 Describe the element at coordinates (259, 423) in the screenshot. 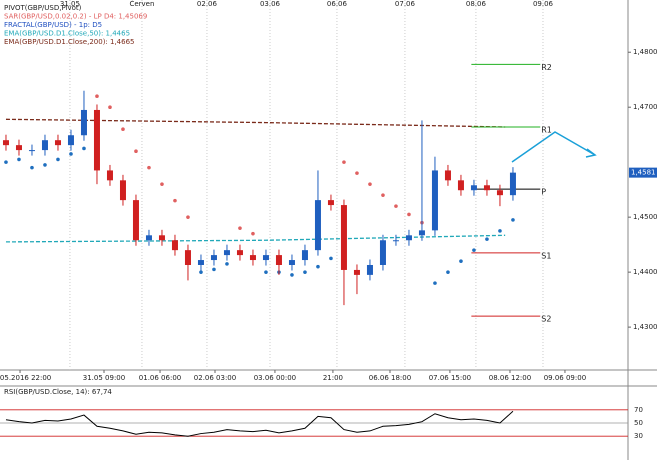

I see `rsi-line` at that location.